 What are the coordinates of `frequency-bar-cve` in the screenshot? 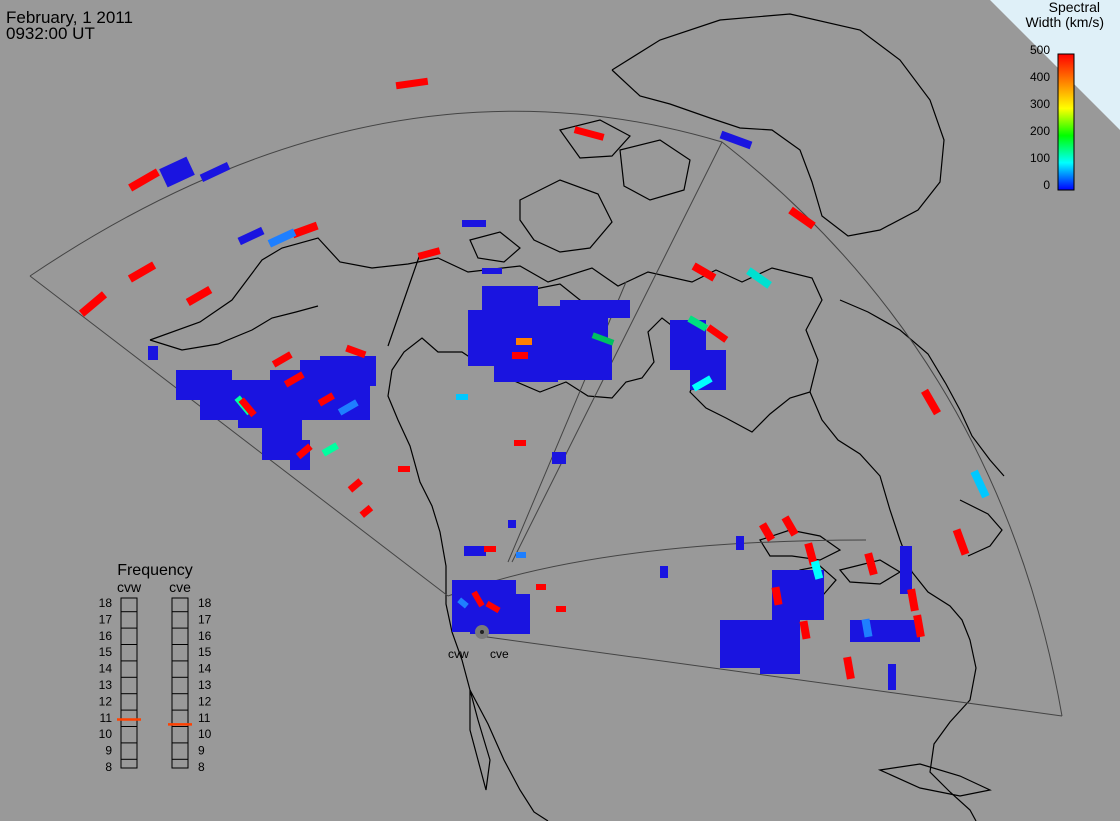 It's located at (180, 683).